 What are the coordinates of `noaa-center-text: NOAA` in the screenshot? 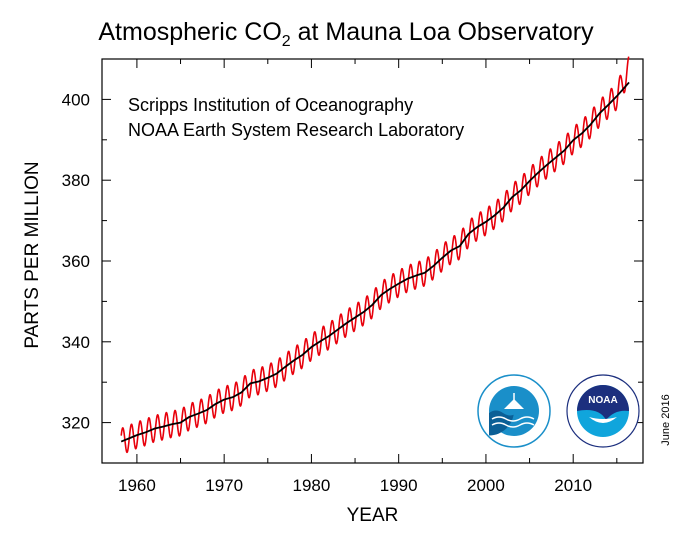 It's located at (602, 400).